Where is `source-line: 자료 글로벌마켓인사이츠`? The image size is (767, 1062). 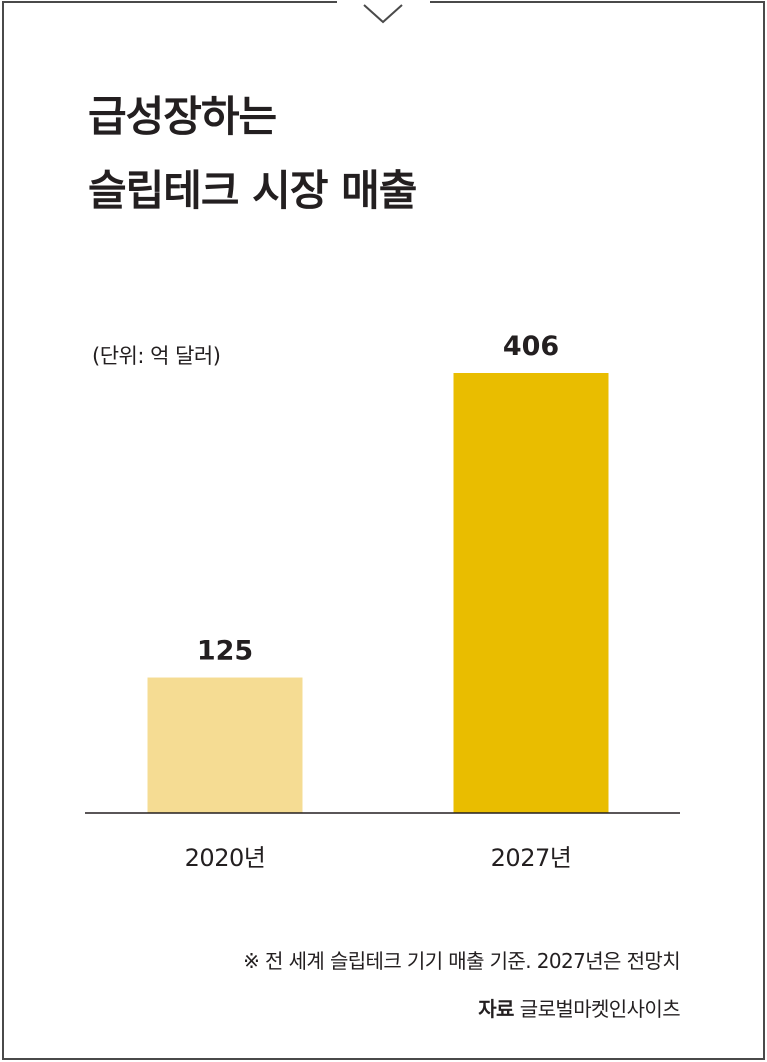 source-line: 자료 글로벌마켓인사이츠 is located at coordinates (579, 1007).